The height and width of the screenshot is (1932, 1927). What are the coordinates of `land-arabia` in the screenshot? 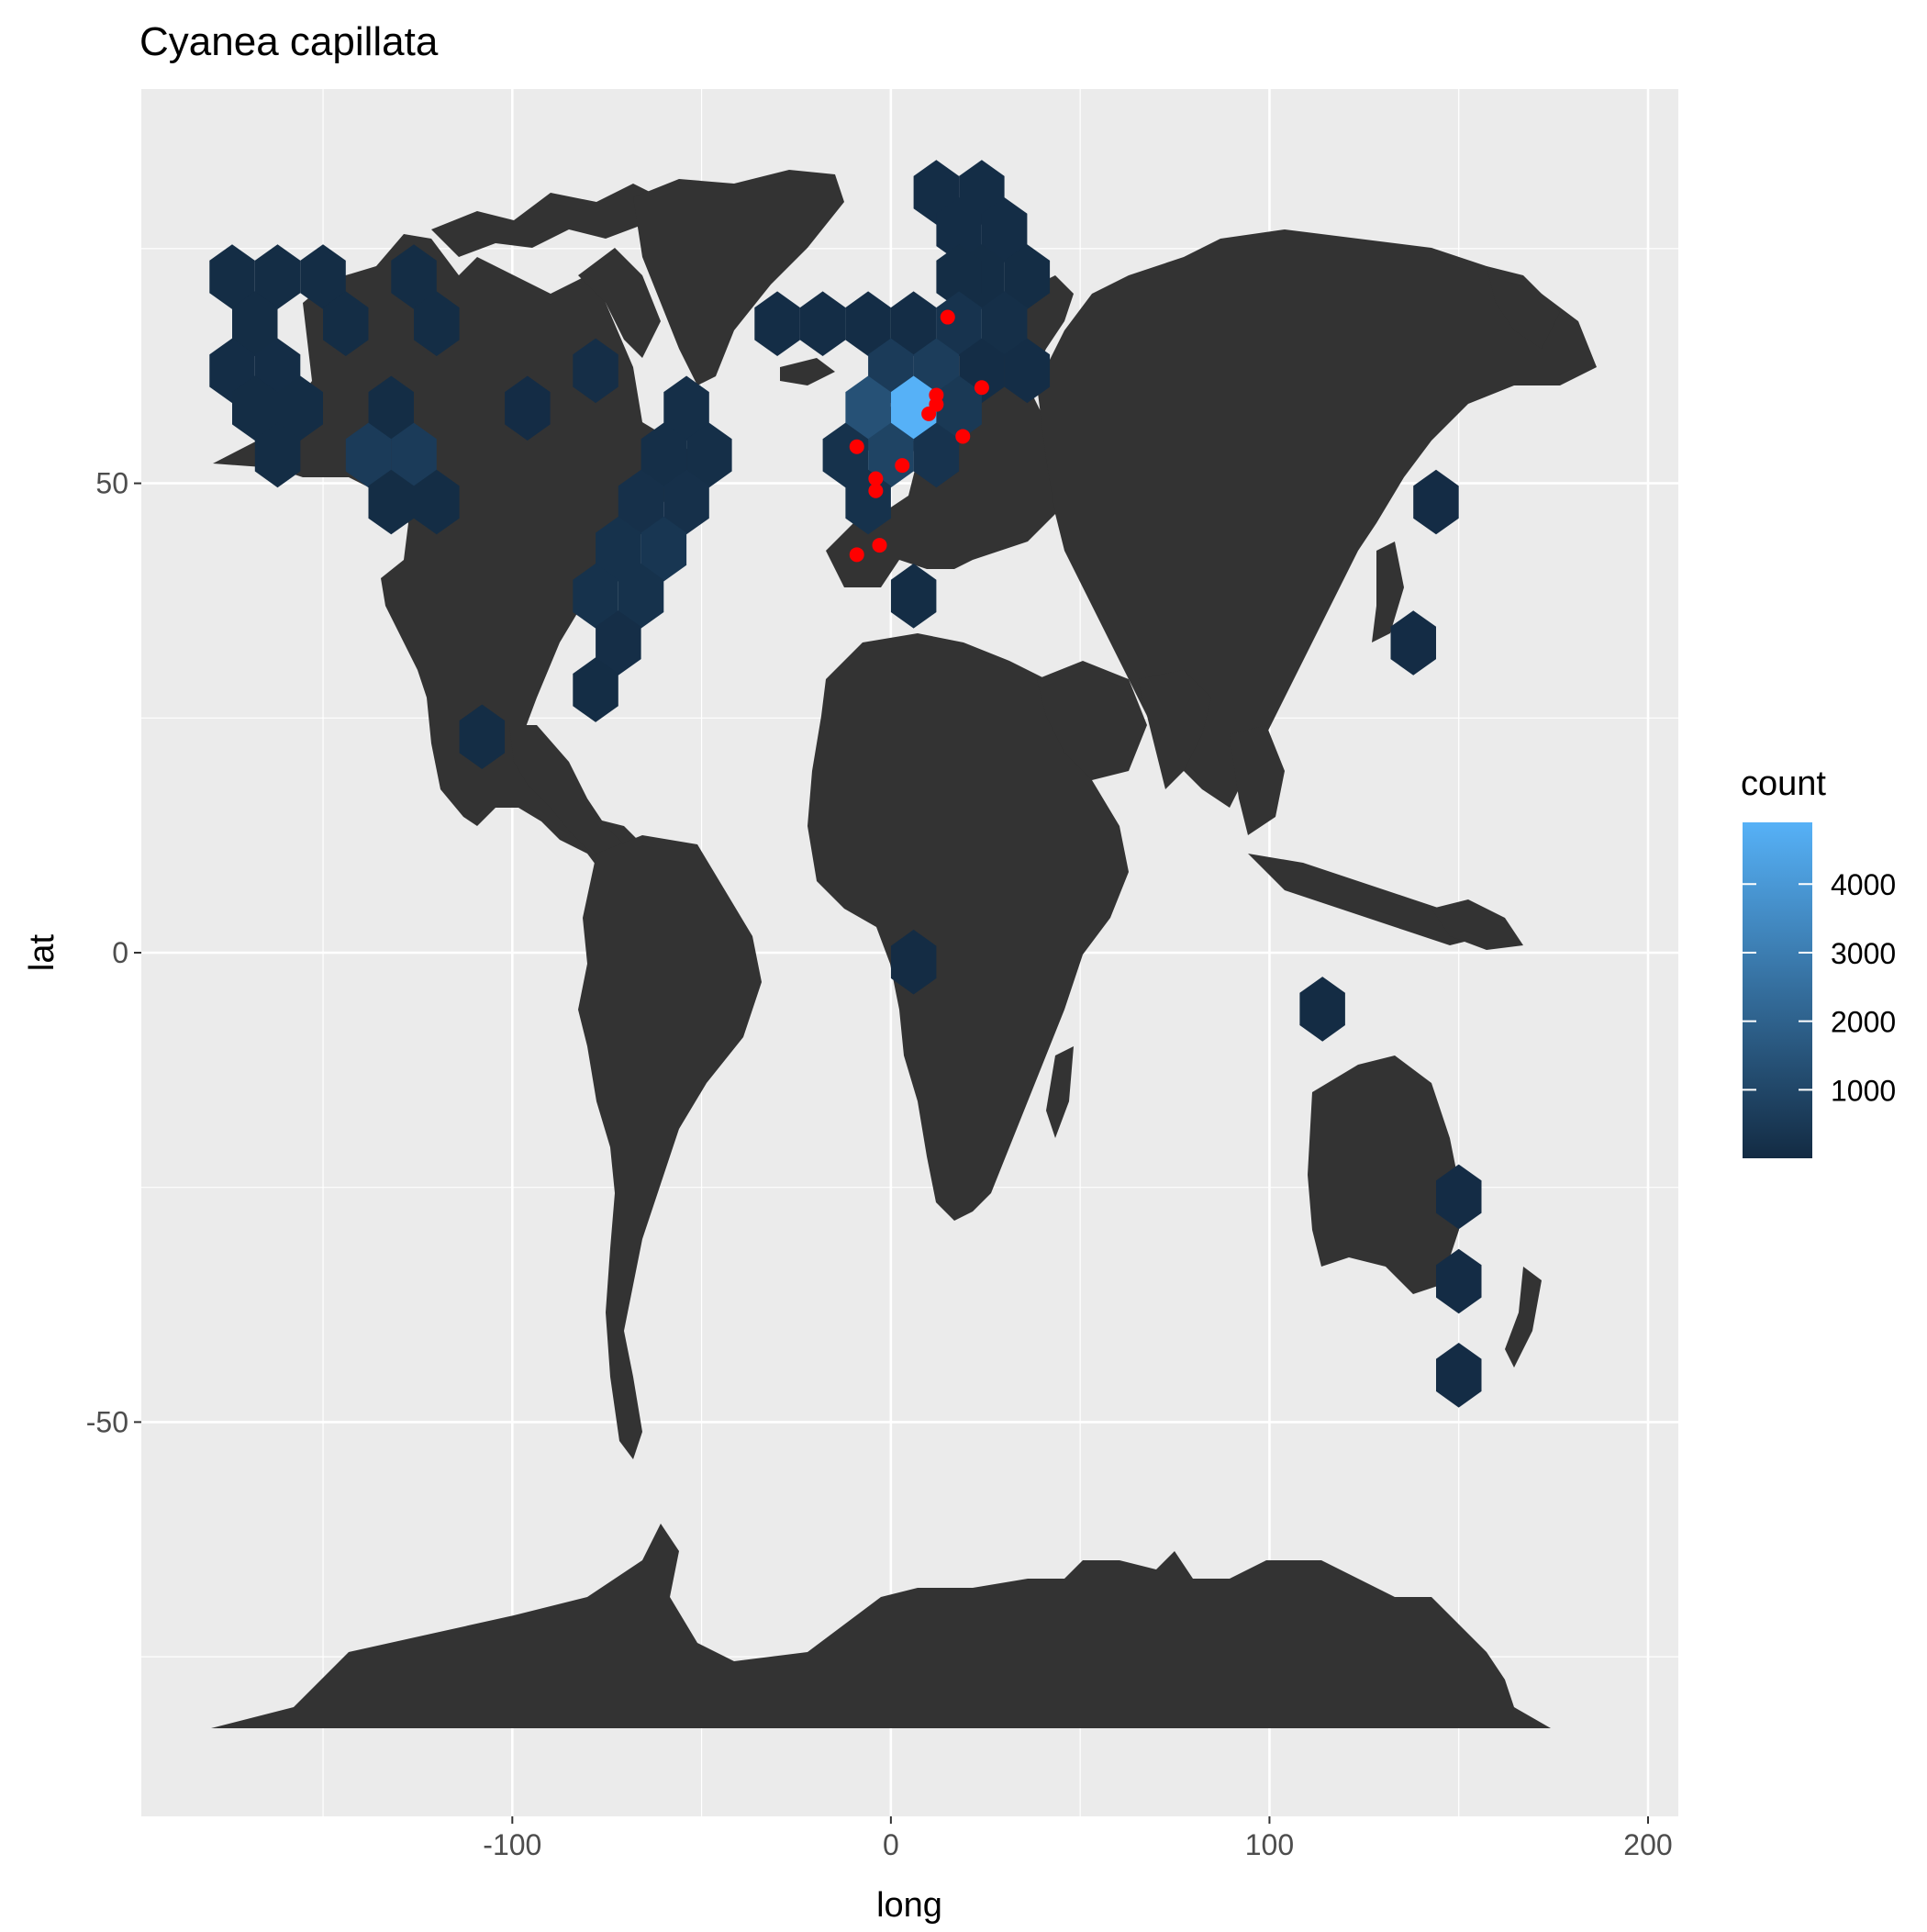 It's located at (1092, 720).